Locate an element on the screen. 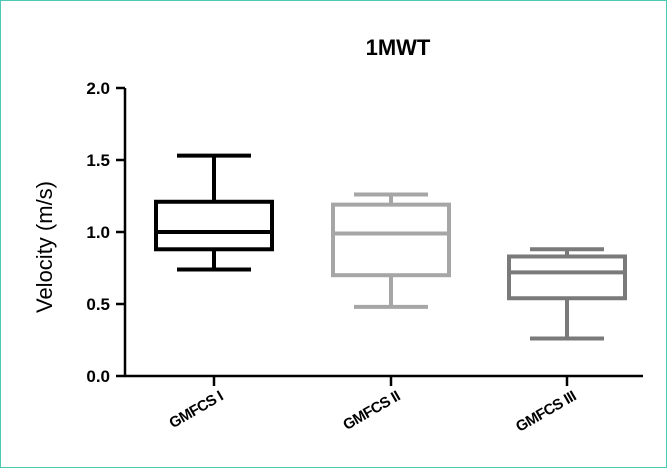 The width and height of the screenshot is (667, 469). y-tick-label: 2.0 is located at coordinates (98, 88).